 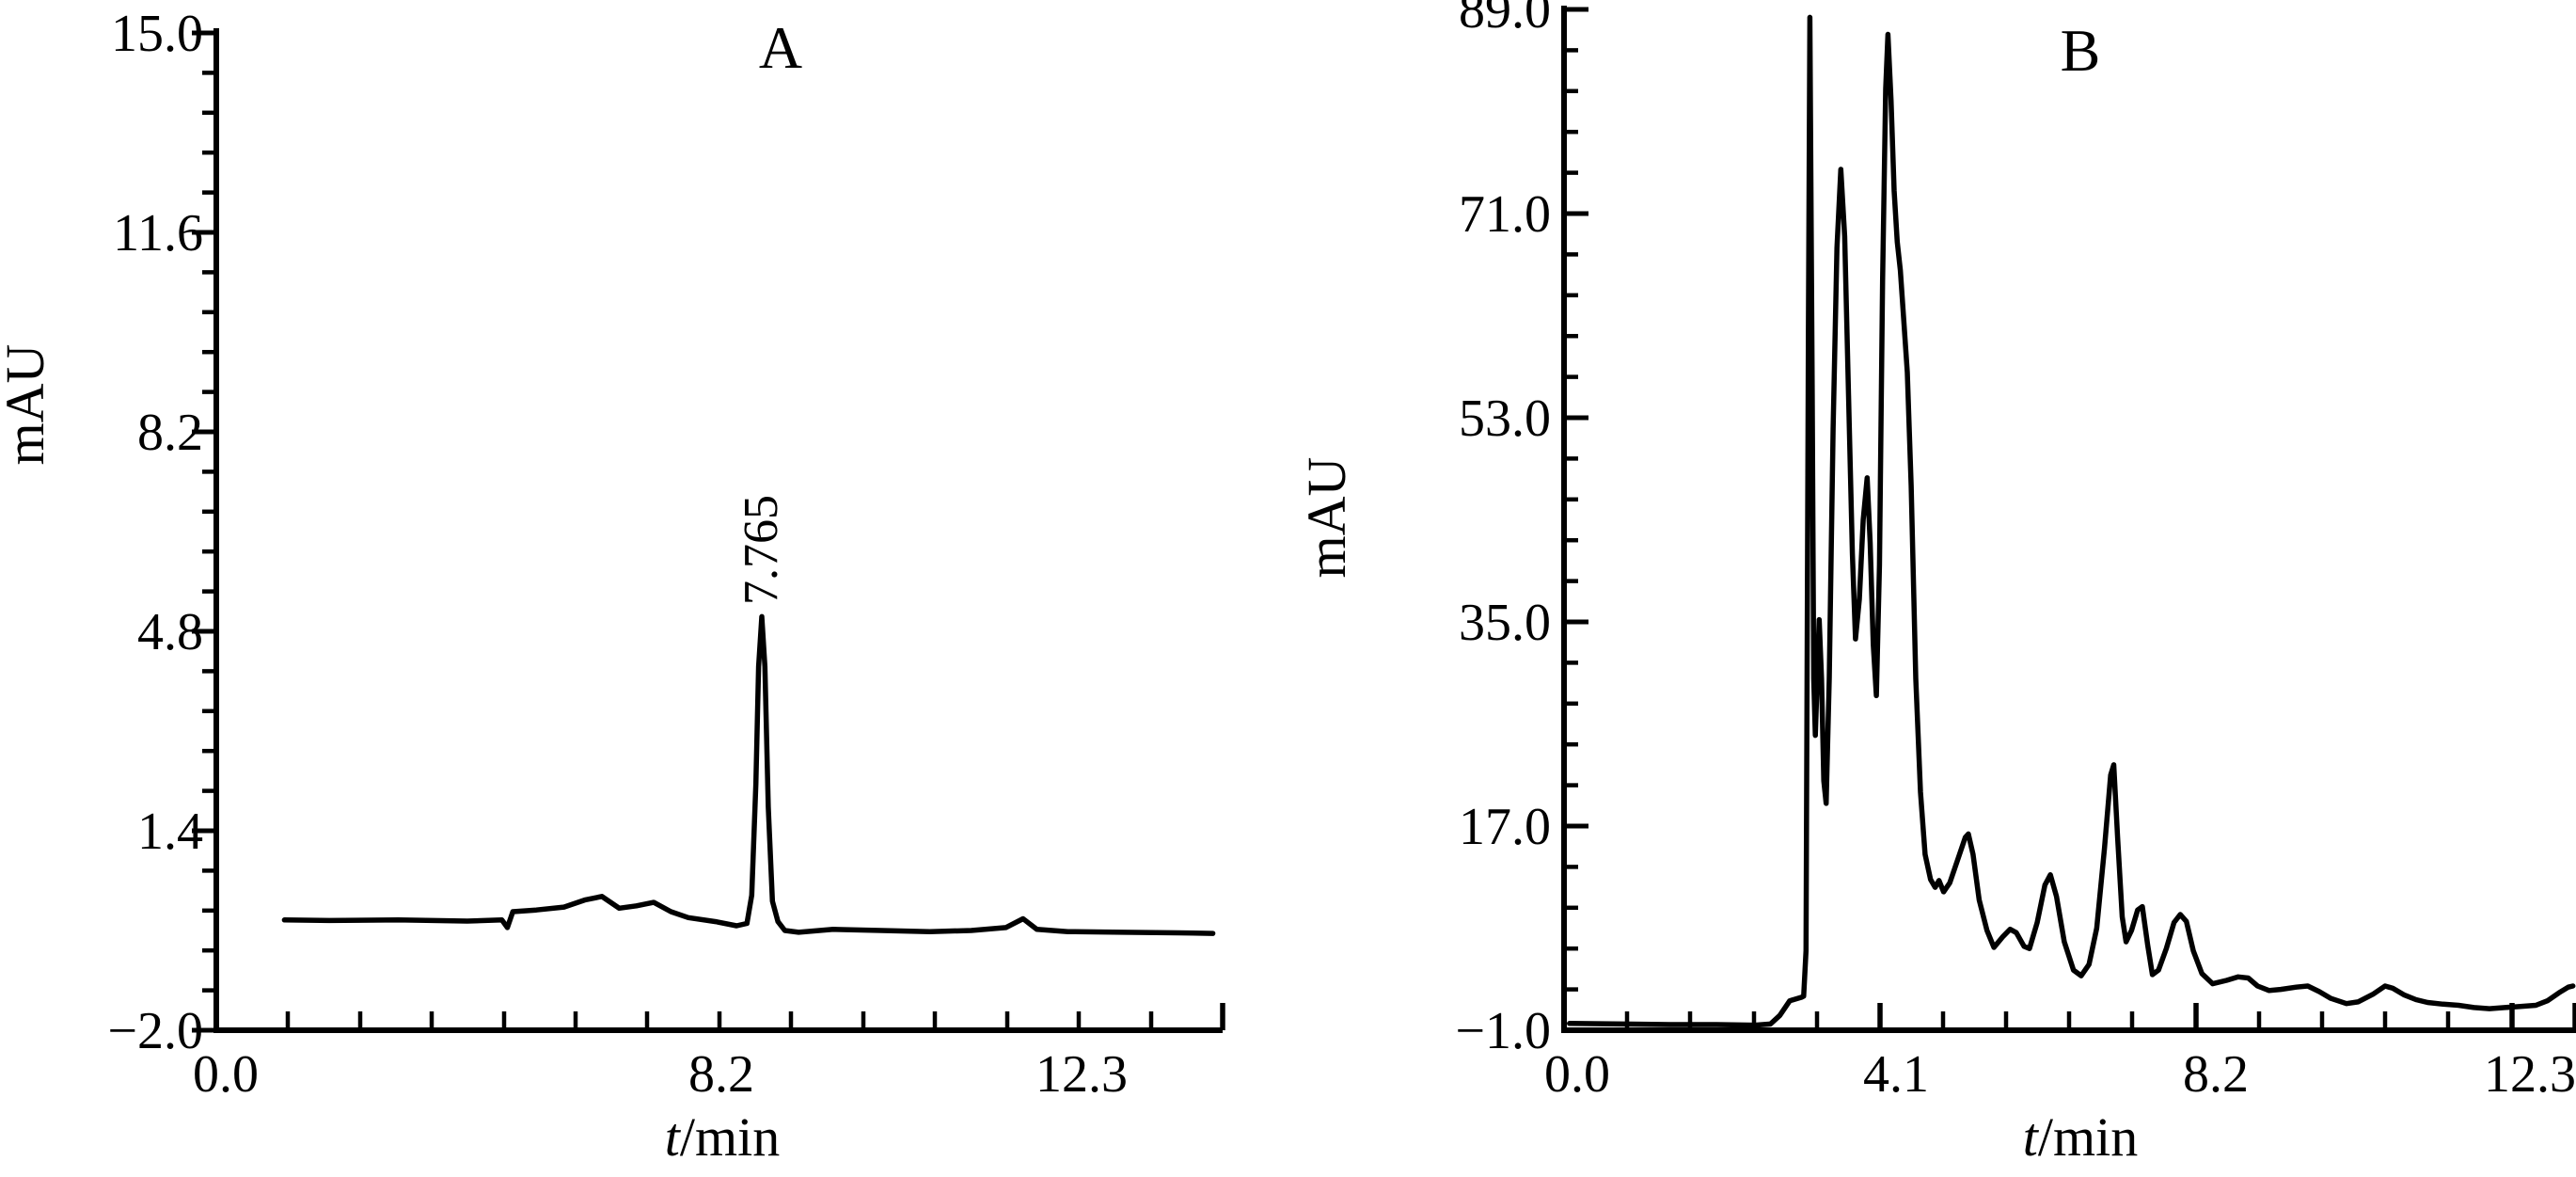 I want to click on y-tick-label: 4.8, so click(x=170, y=632).